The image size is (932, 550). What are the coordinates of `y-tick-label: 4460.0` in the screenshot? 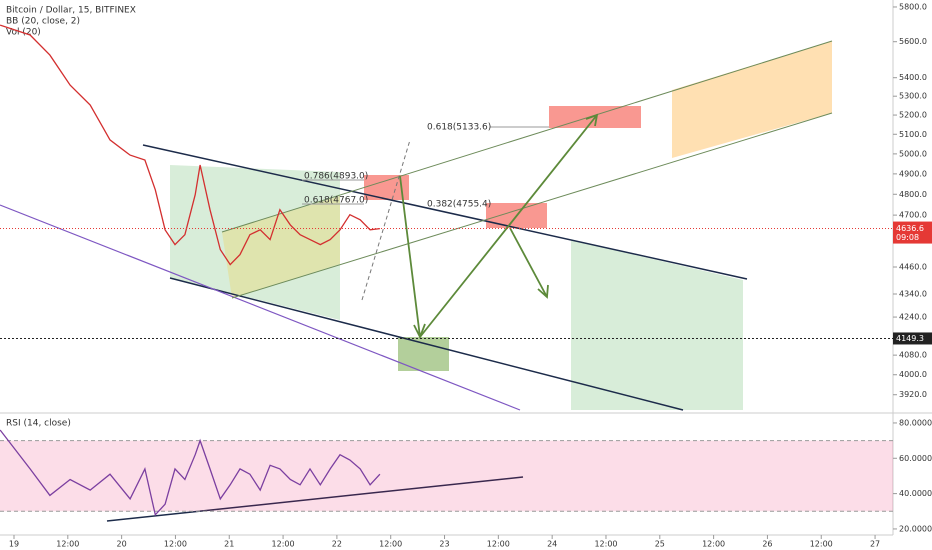 It's located at (913, 266).